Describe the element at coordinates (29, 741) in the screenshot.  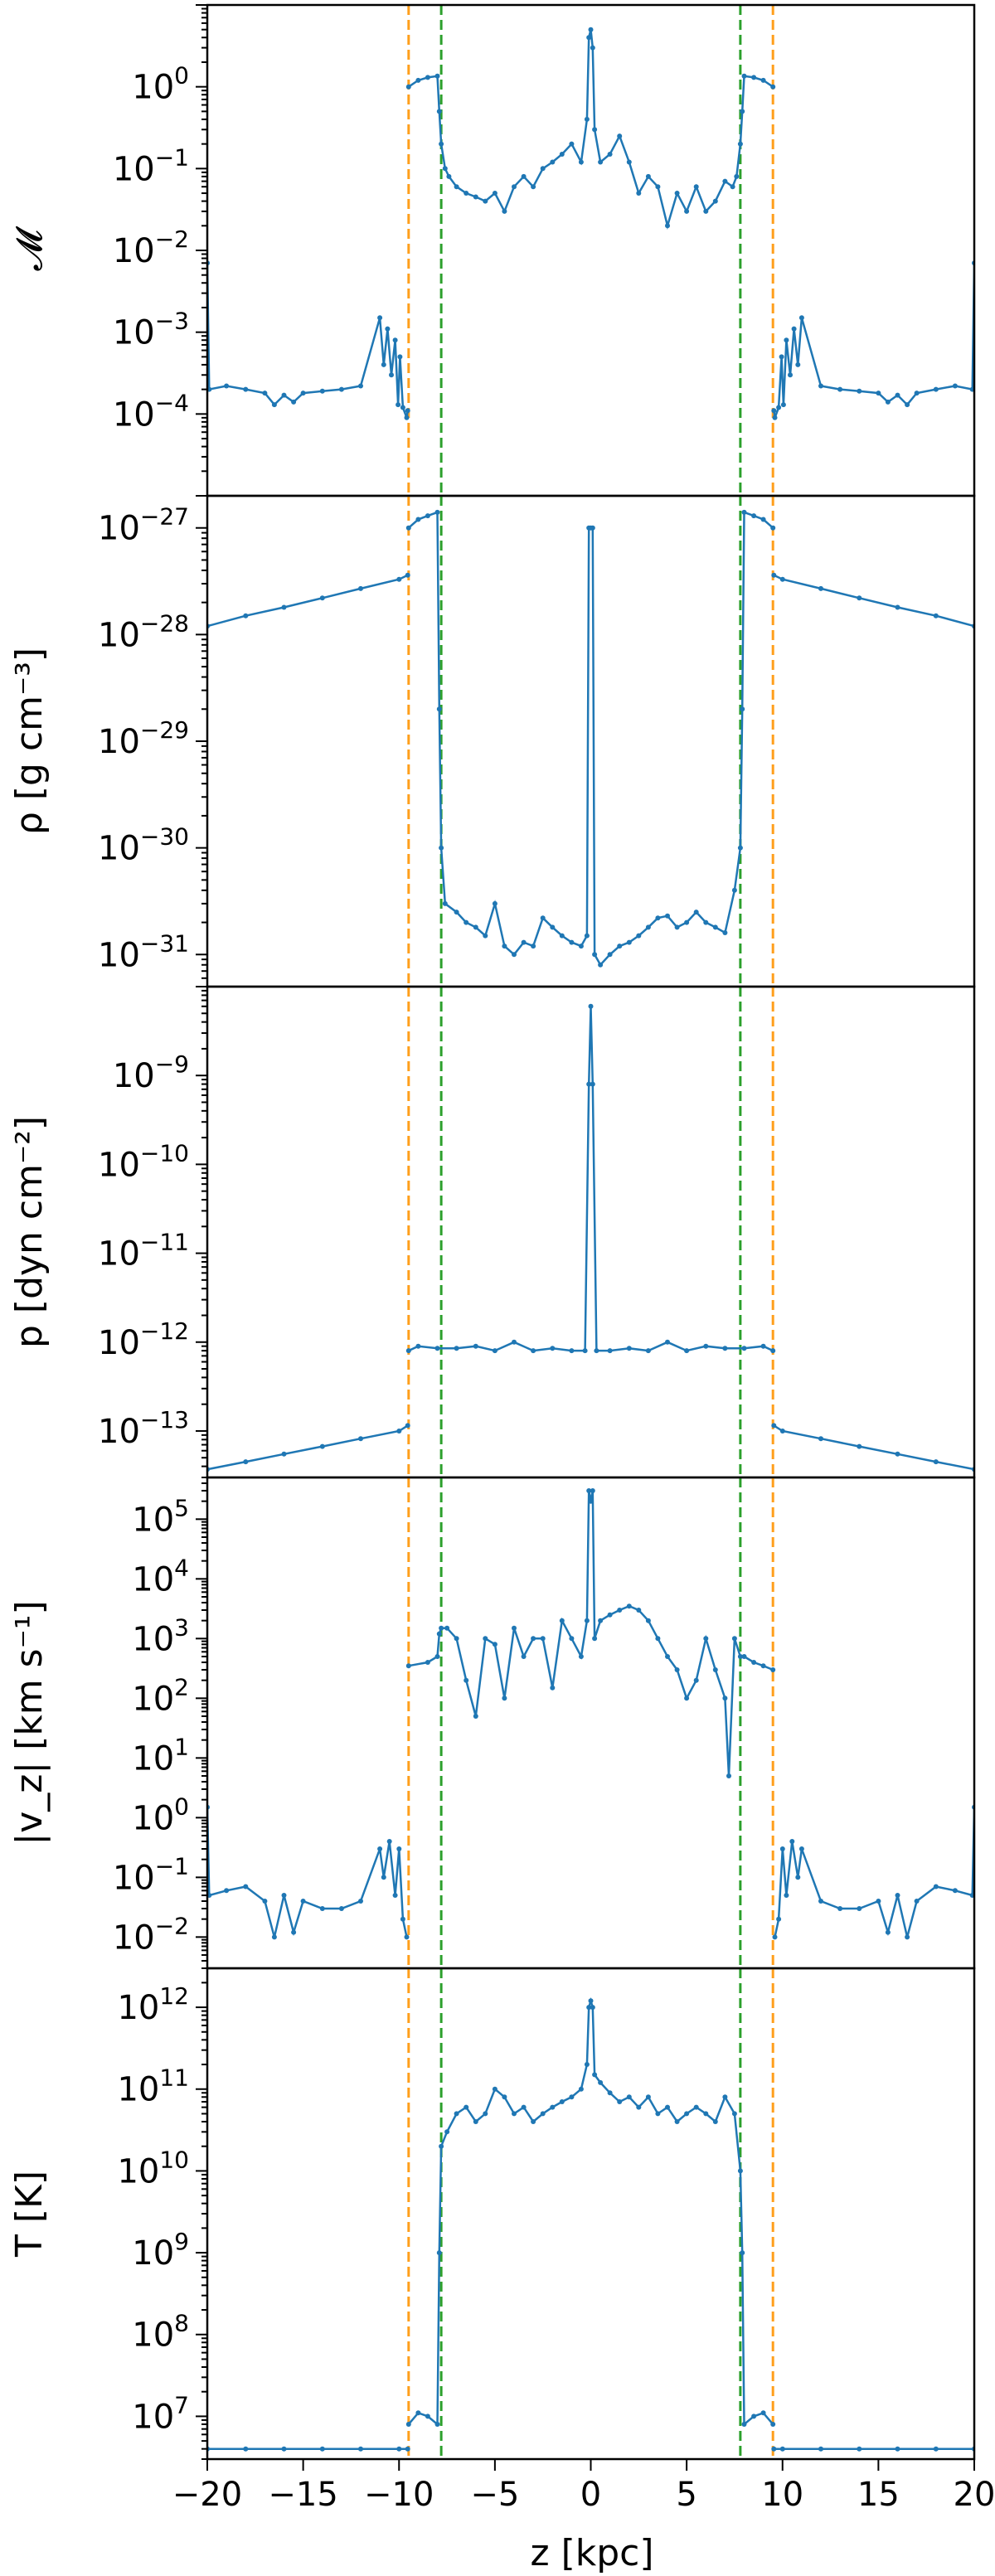
I see `panel-2-y-axis-label: ρ [g cm⁻³]` at that location.